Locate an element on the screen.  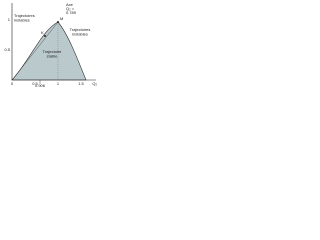
y-tick-label: 1 is located at coordinates (9, 19).